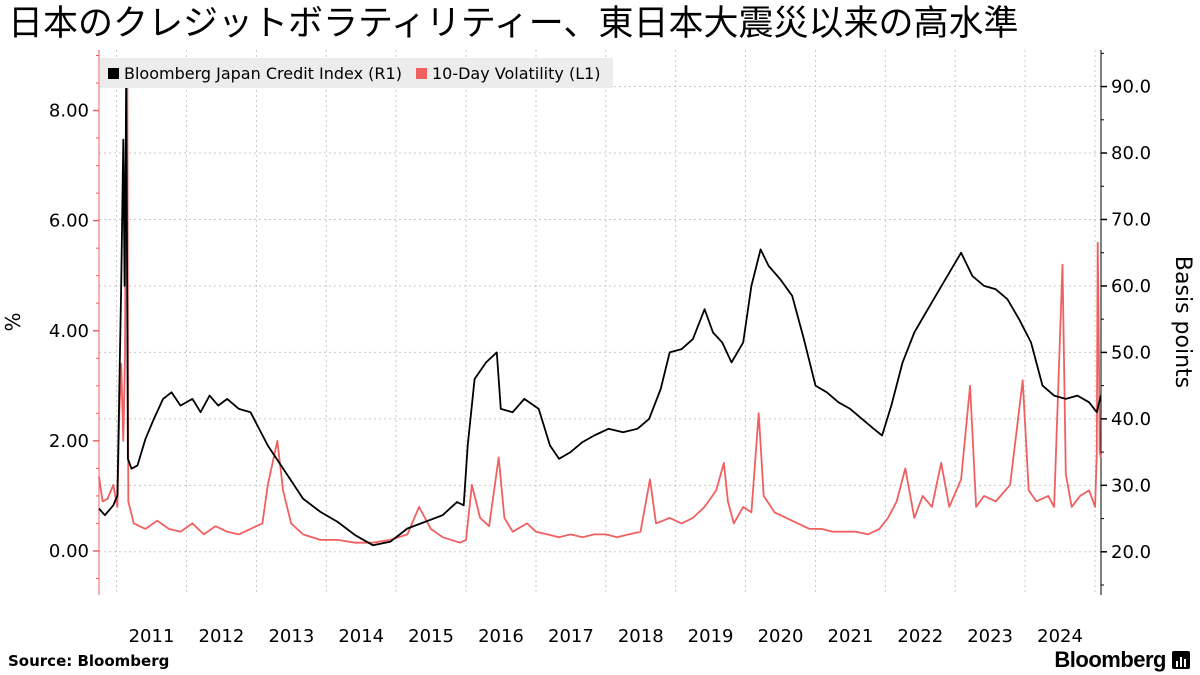  What do you see at coordinates (641, 636) in the screenshot?
I see `x-tick-label: 2018` at bounding box center [641, 636].